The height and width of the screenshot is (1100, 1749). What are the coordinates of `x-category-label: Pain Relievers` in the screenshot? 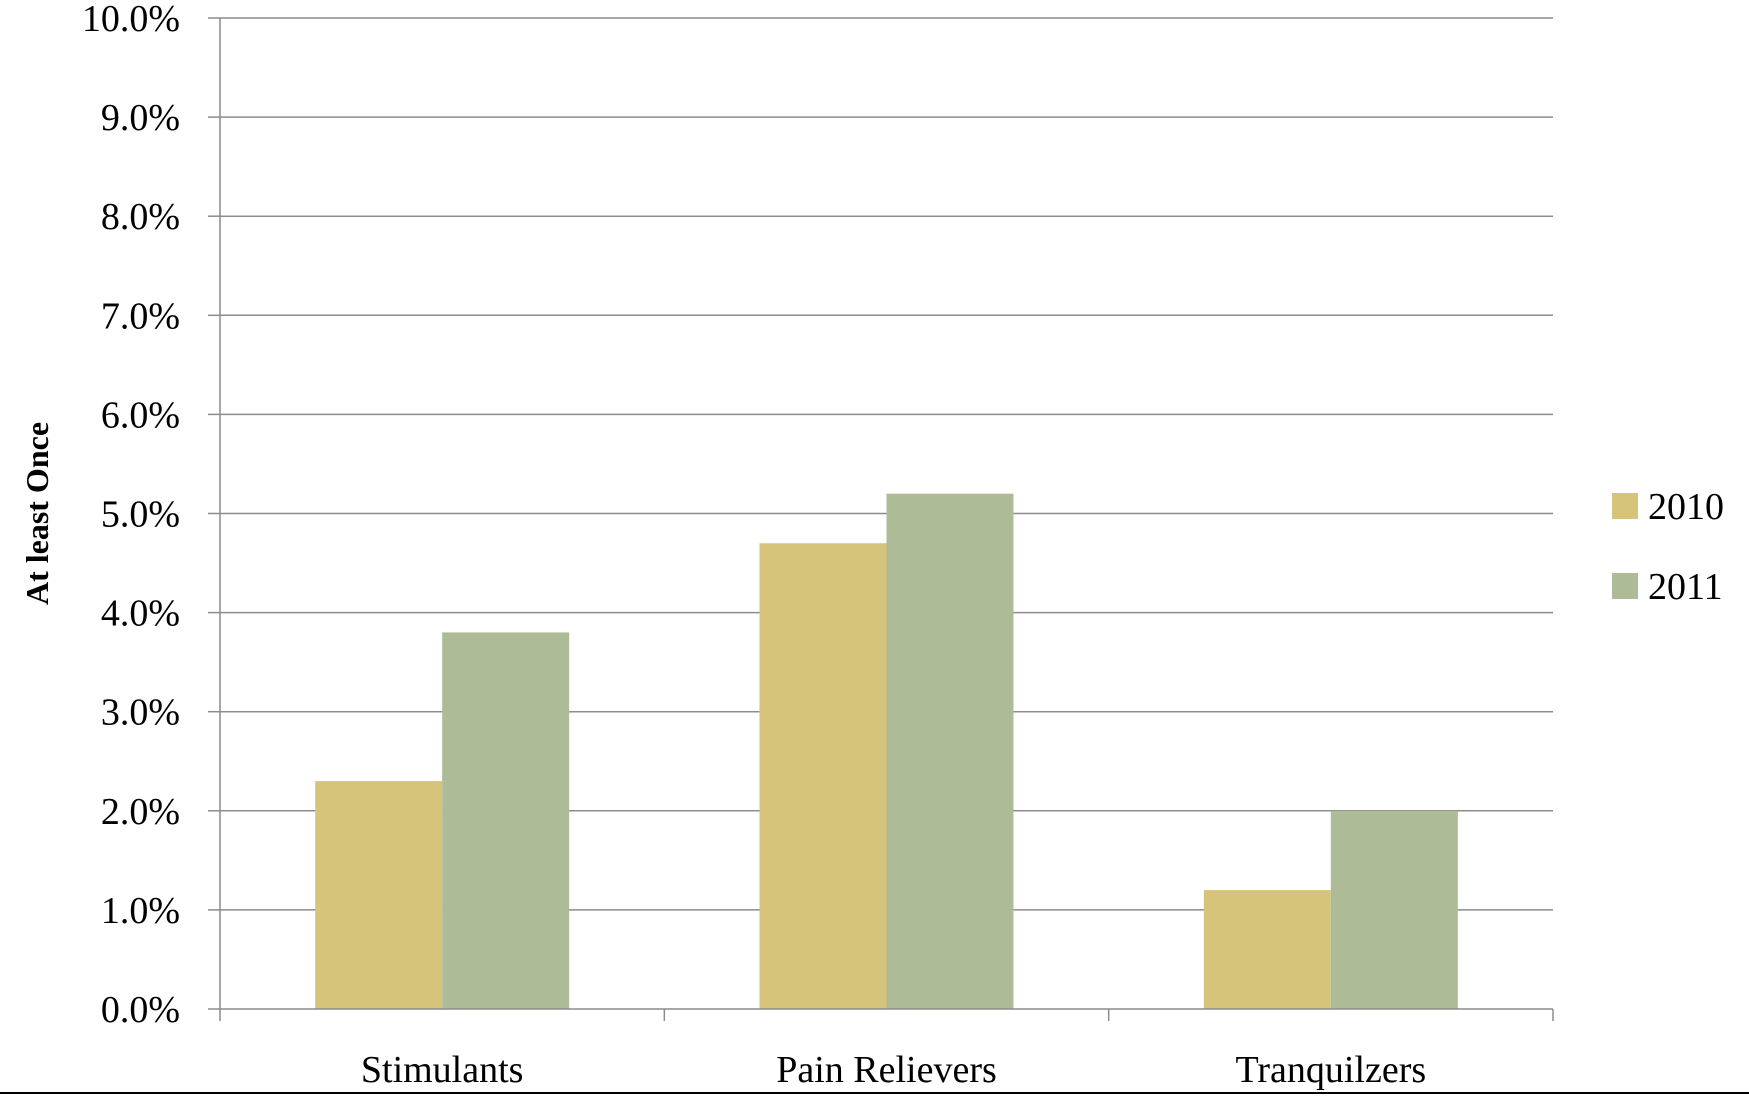 It's located at (886, 1070).